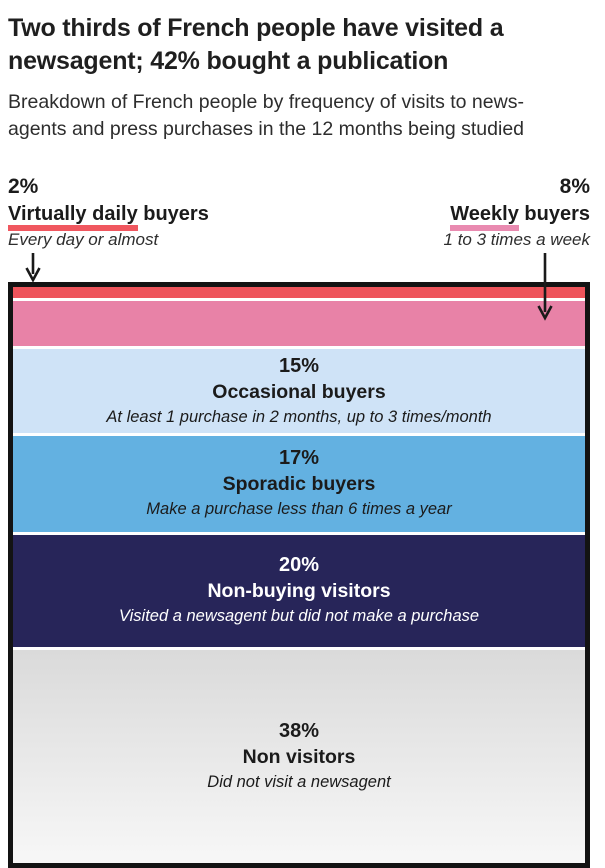 The image size is (605, 868). Describe the element at coordinates (299, 322) in the screenshot. I see `segment-weekly-buyers` at that location.